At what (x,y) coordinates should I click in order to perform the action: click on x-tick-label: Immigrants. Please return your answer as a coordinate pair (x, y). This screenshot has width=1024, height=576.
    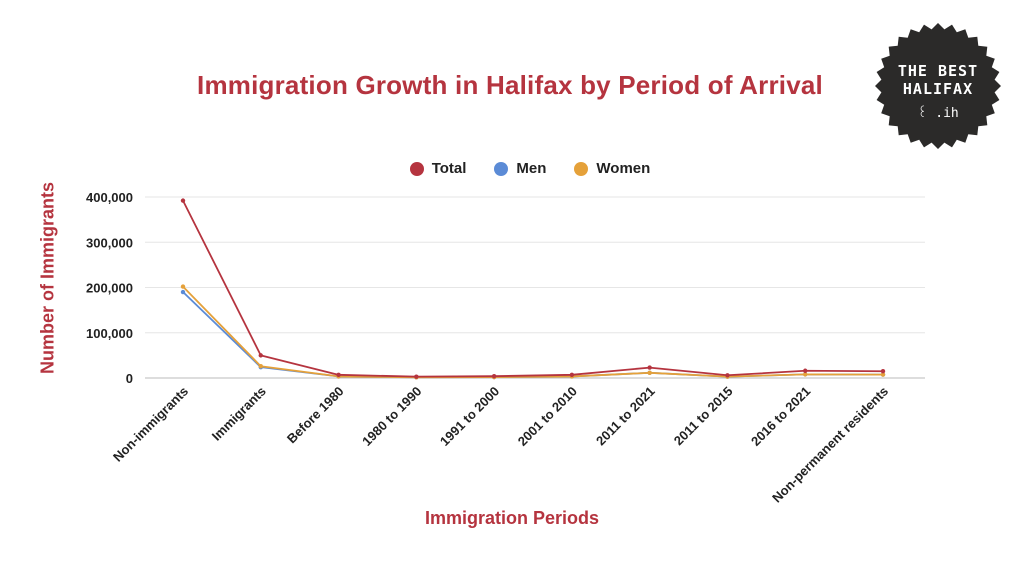
    Looking at the image, I should click on (239, 414).